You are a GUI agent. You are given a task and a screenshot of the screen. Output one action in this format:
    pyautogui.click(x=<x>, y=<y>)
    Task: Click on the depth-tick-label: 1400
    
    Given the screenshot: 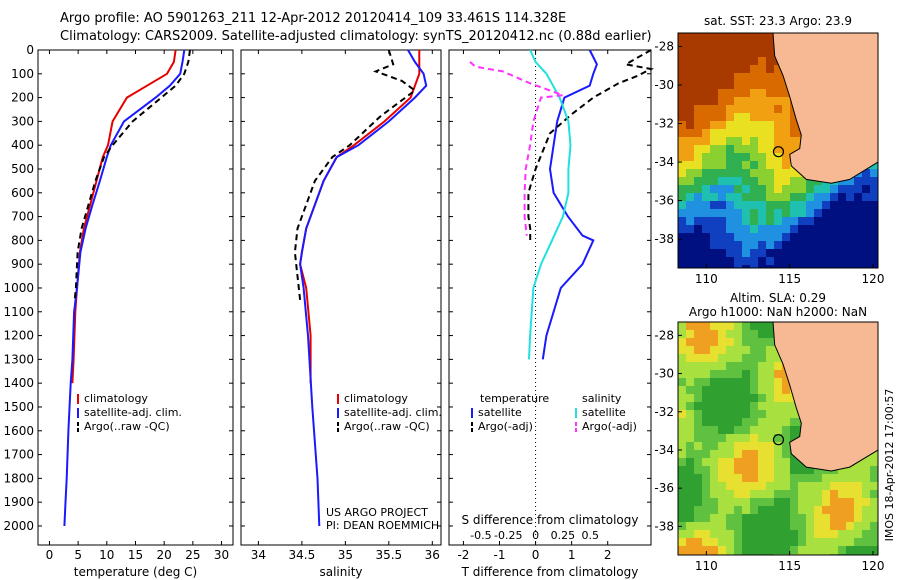 What is the action you would take?
    pyautogui.click(x=18, y=383)
    